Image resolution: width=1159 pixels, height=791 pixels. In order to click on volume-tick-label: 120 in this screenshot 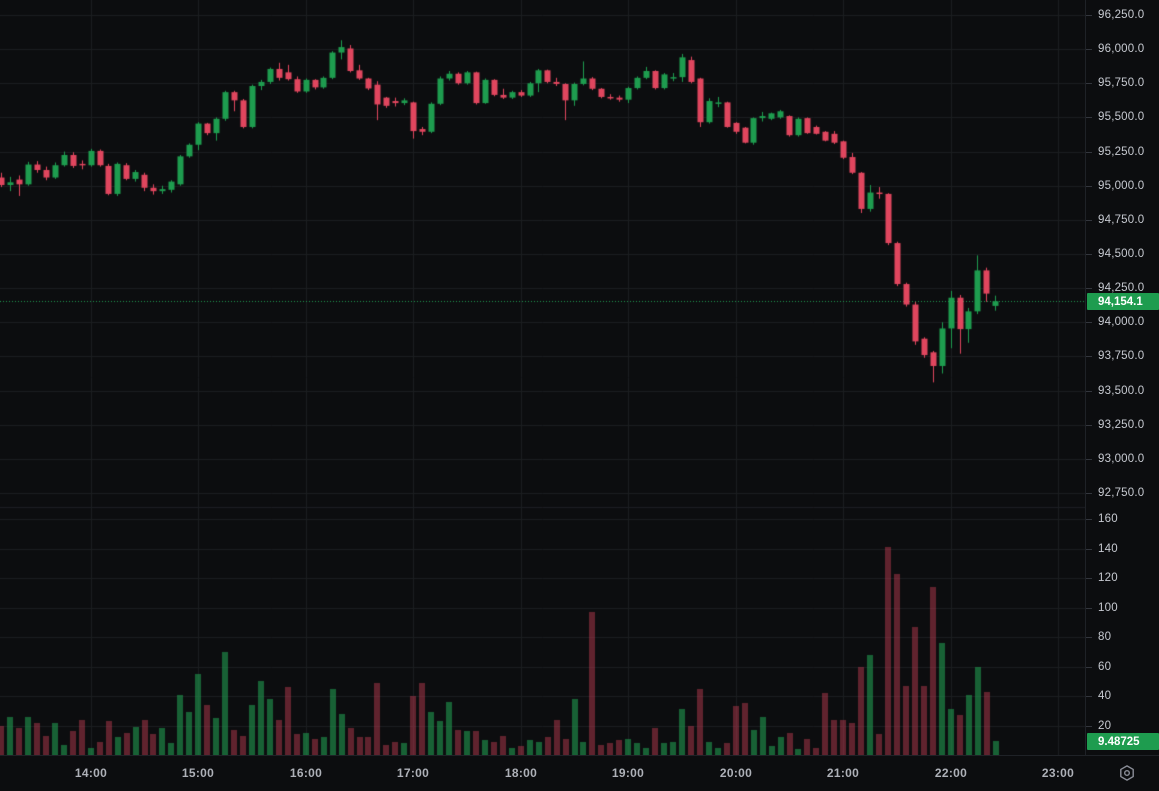, I will do `click(1108, 578)`.